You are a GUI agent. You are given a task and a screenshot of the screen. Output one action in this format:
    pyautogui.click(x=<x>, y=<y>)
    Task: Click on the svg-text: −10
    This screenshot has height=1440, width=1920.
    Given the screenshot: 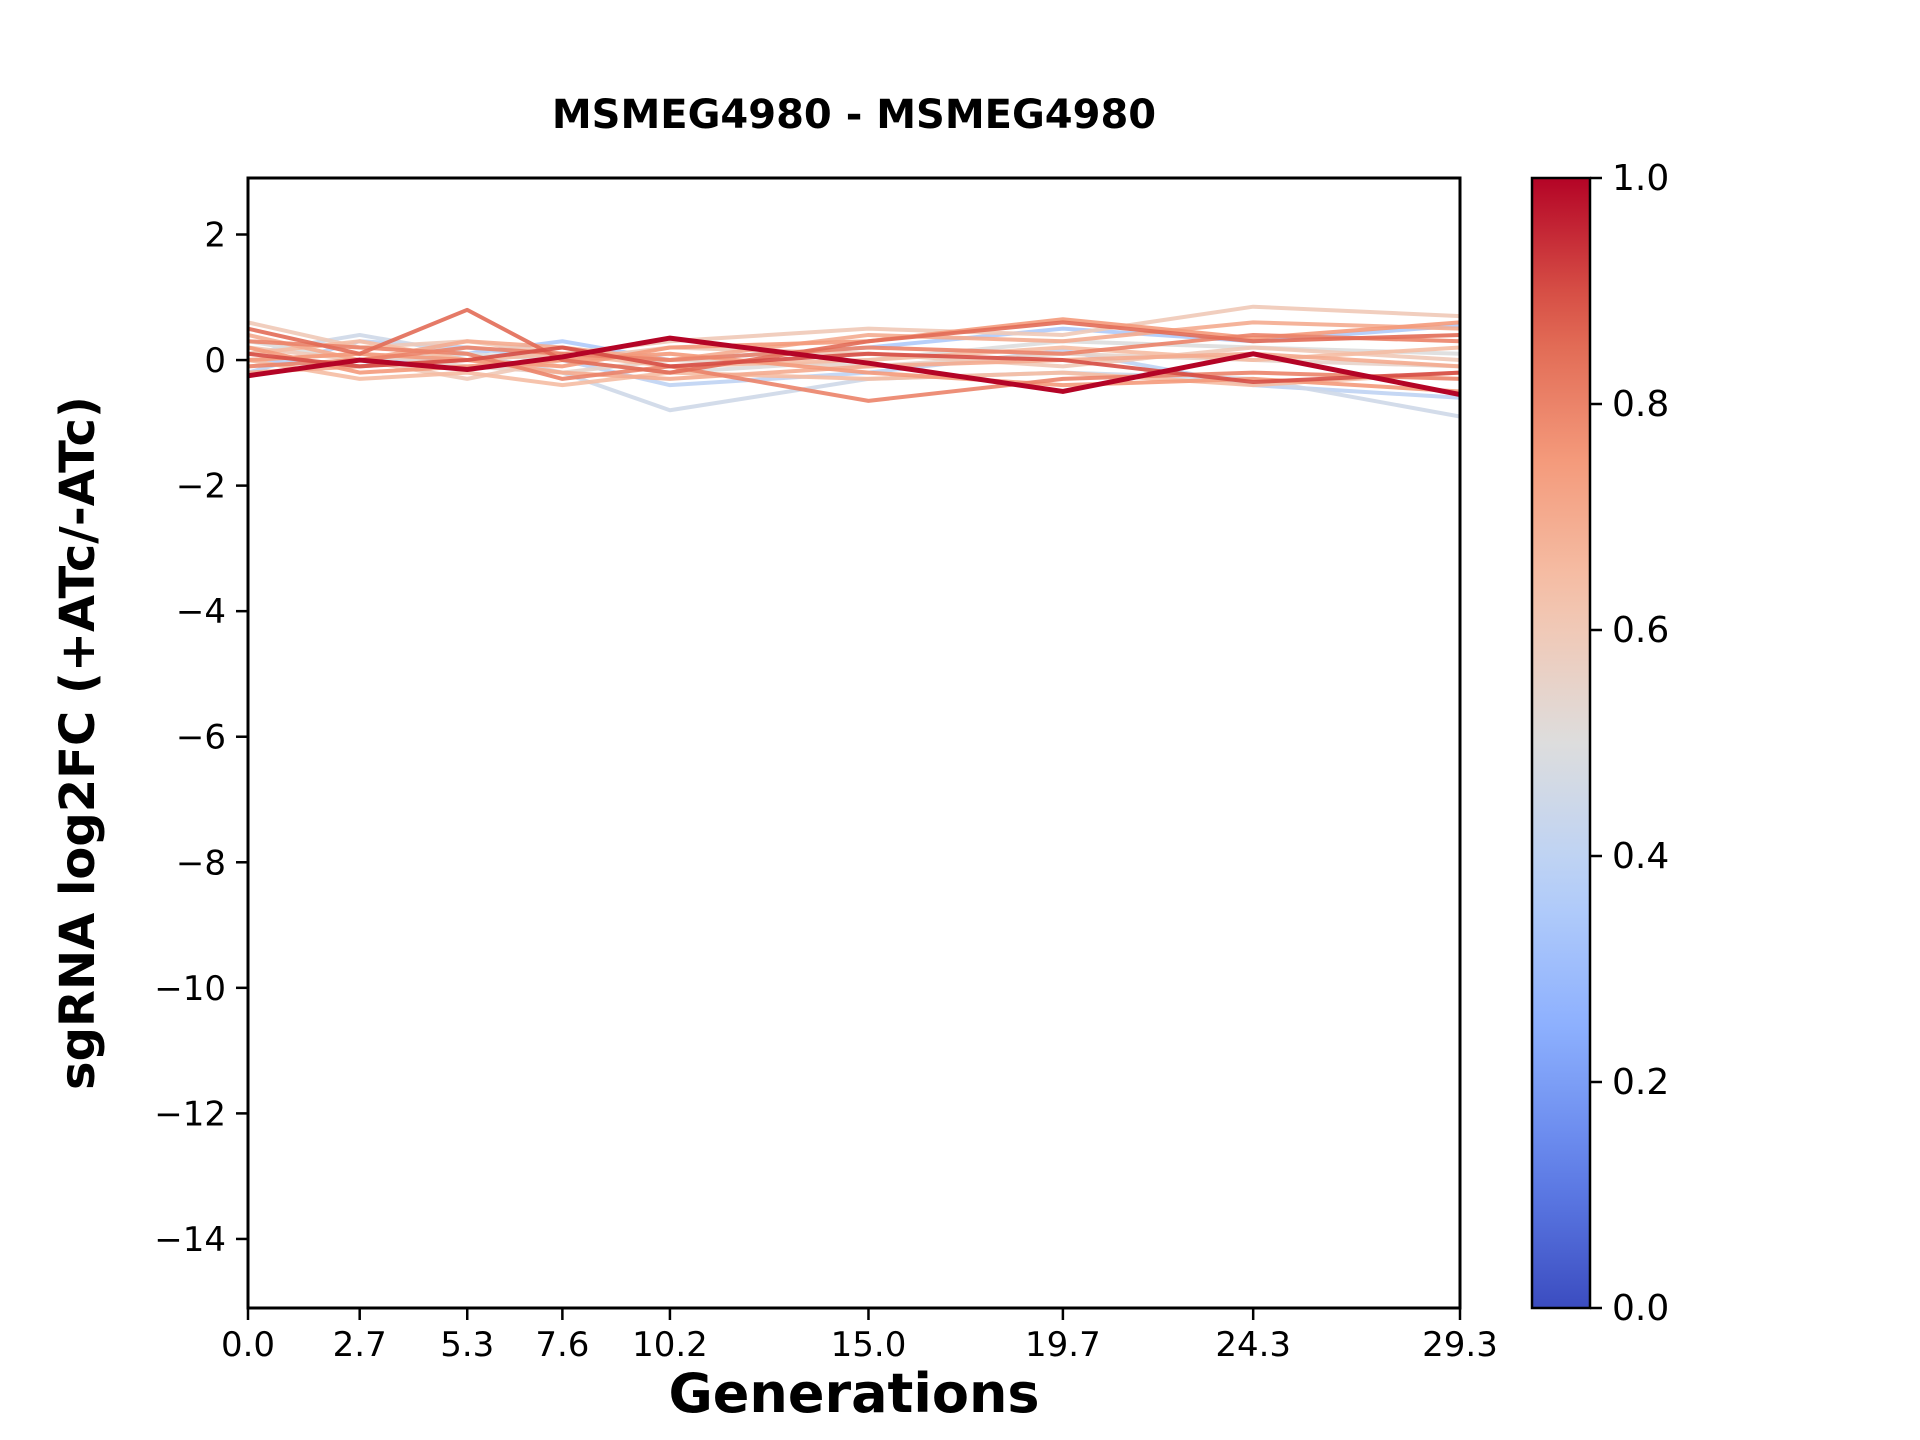 What is the action you would take?
    pyautogui.click(x=190, y=989)
    